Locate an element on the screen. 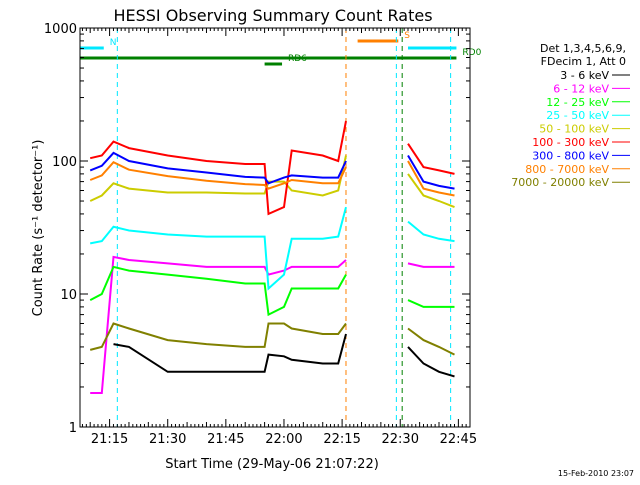 This screenshot has height=485, width=640. legend-label-4: 50 - 100 keV is located at coordinates (574, 129).